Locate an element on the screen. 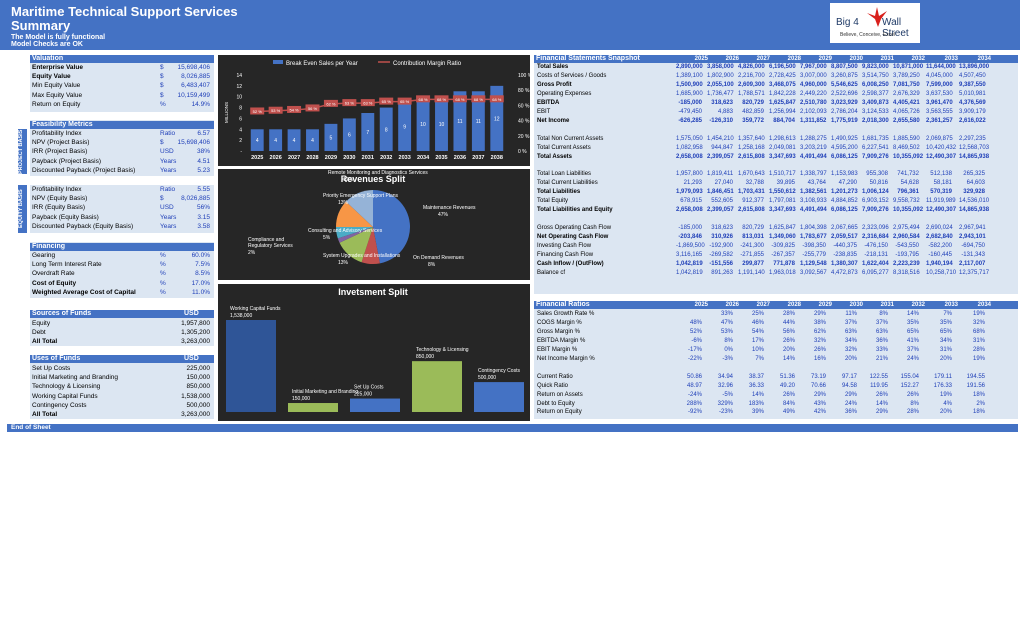 The width and height of the screenshot is (1024, 638). snapshot-cell: 7,081,750 is located at coordinates (906, 84).